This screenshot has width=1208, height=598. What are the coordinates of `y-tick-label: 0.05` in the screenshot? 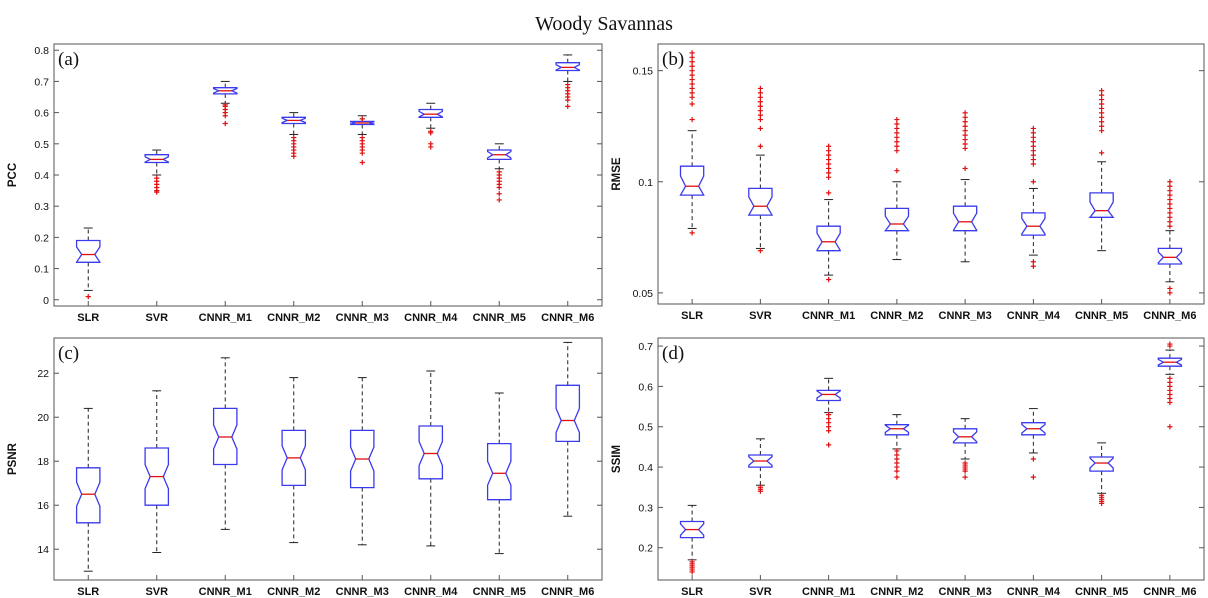 It's located at (643, 294).